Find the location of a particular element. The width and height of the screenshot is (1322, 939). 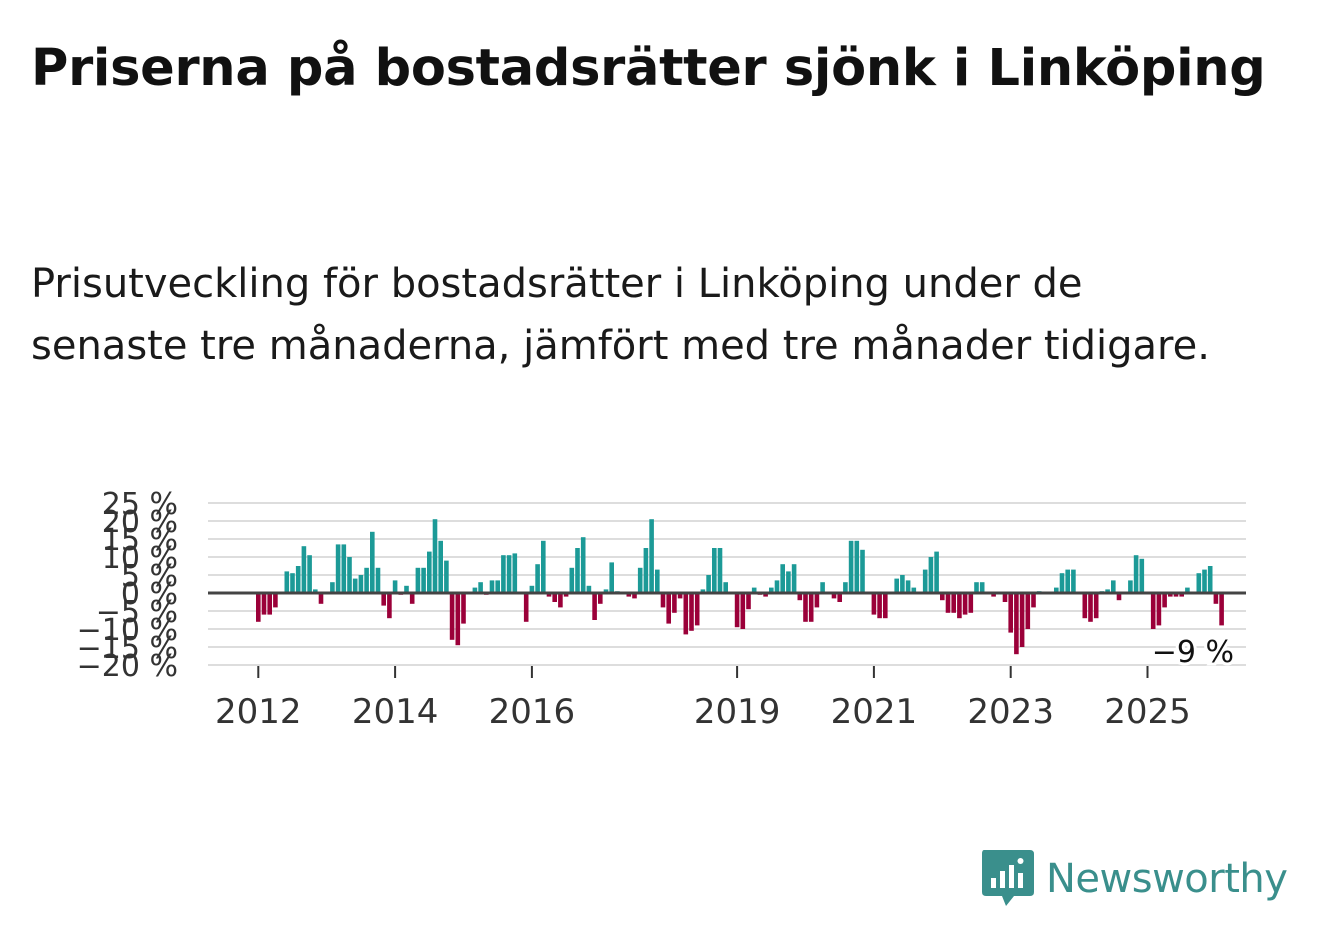

last-value-label: −9 % is located at coordinates (1193, 652).